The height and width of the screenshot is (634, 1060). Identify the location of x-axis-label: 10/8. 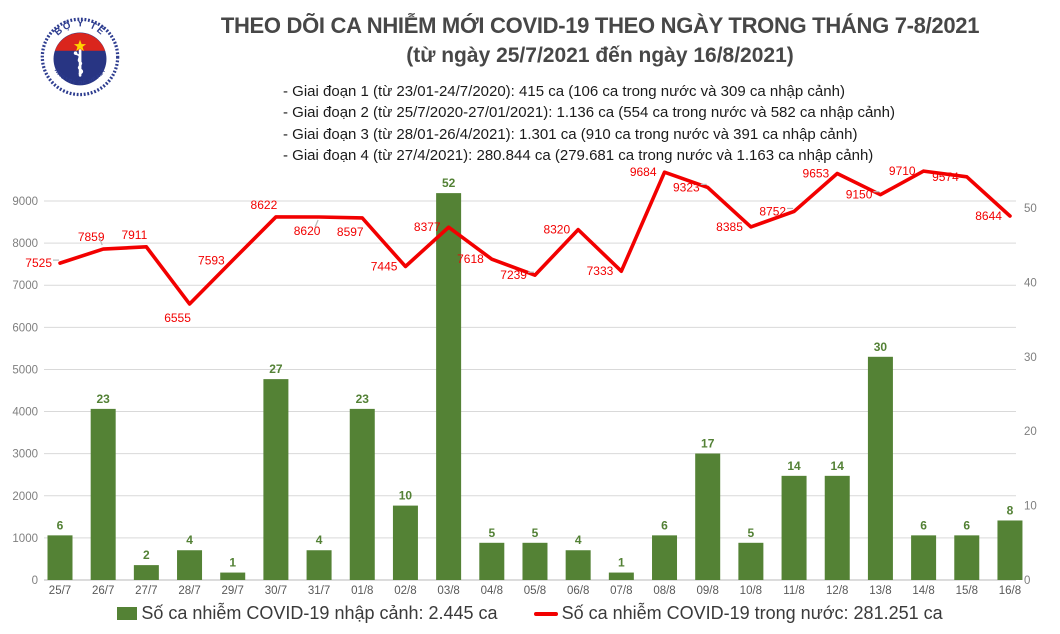
(751, 591).